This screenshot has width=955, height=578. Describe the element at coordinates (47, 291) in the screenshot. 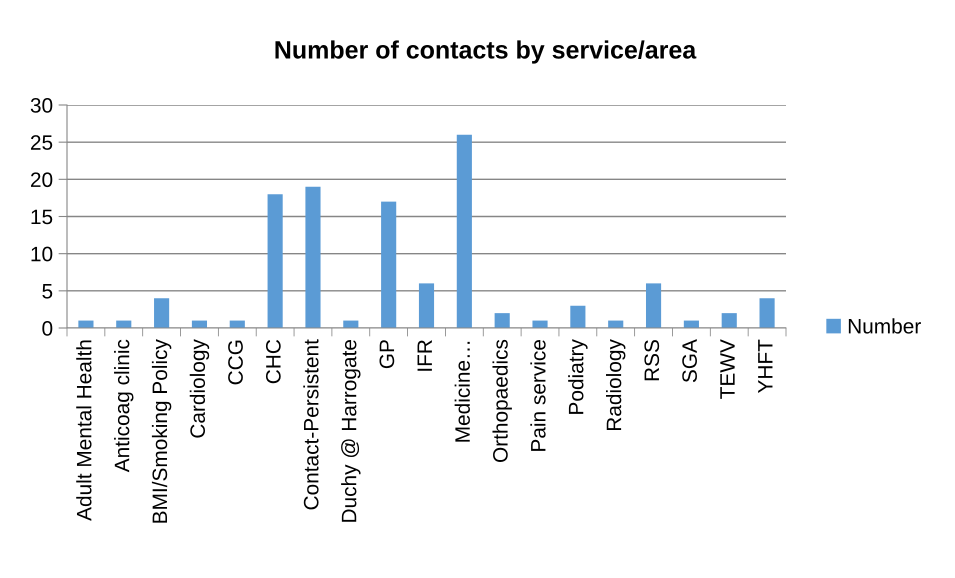

I see `y-tick-label: 5` at that location.